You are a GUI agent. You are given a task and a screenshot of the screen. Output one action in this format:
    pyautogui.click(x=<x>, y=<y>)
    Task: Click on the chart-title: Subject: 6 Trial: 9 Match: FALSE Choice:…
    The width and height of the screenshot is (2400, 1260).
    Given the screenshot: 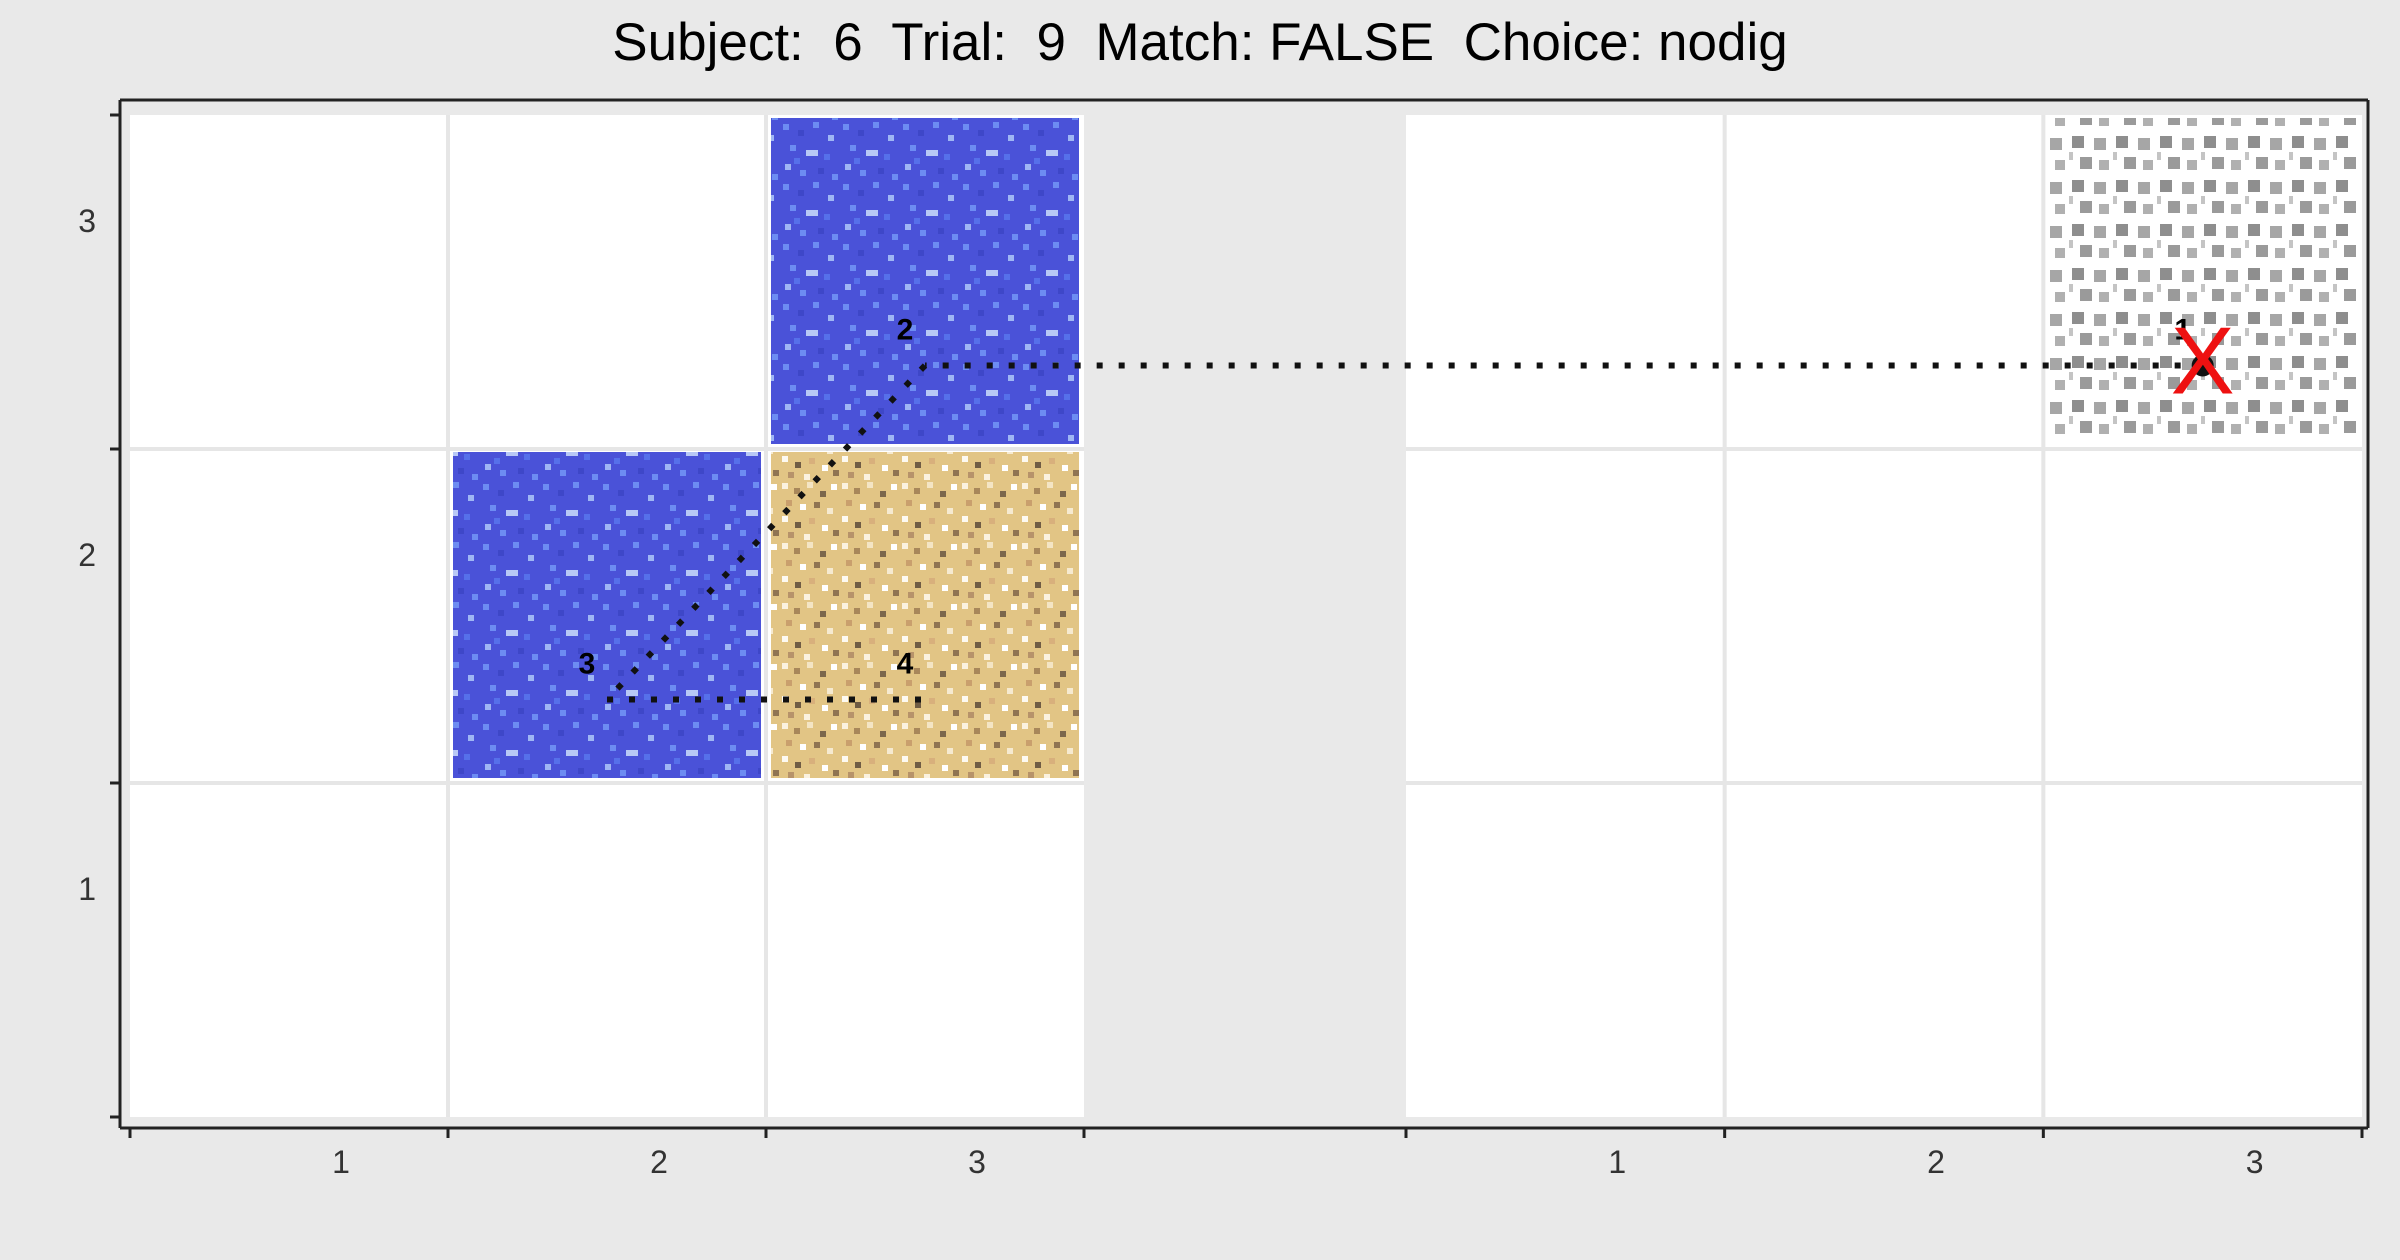 What is the action you would take?
    pyautogui.click(x=1199, y=42)
    